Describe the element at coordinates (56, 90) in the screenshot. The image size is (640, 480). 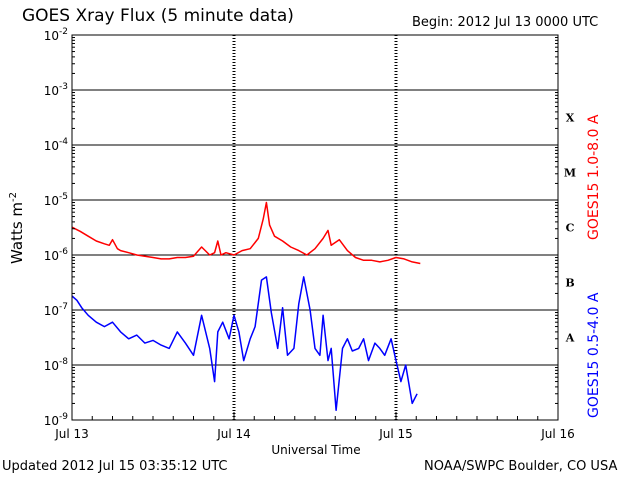
I see `y-tick-label: 10⁻³` at that location.